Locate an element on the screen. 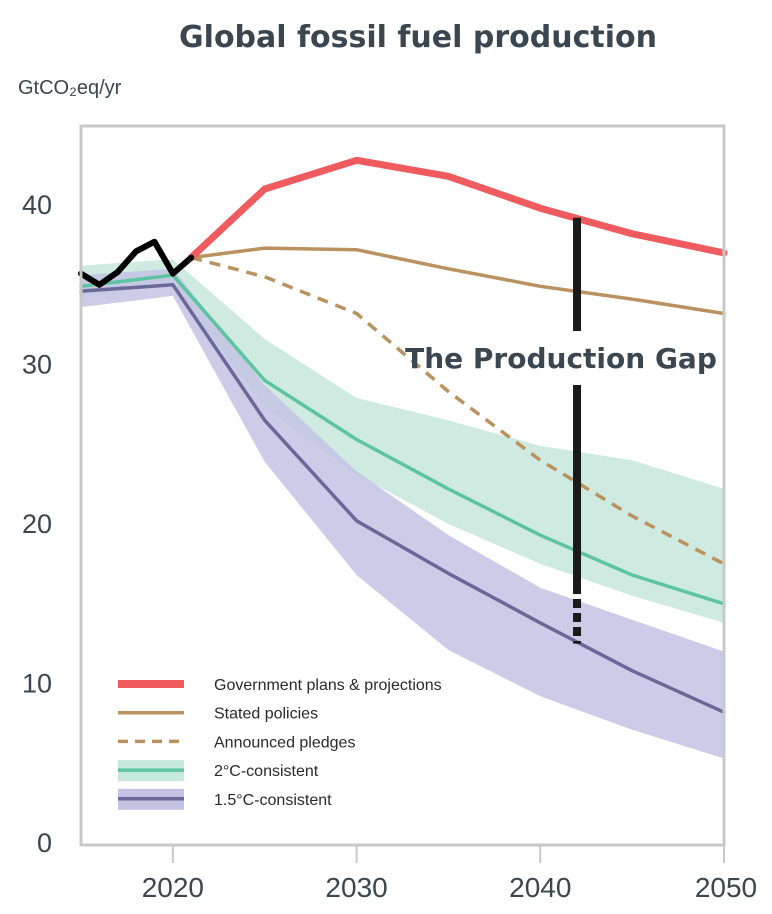 The height and width of the screenshot is (914, 772). chart-title: Global fossil fuel production is located at coordinates (418, 37).